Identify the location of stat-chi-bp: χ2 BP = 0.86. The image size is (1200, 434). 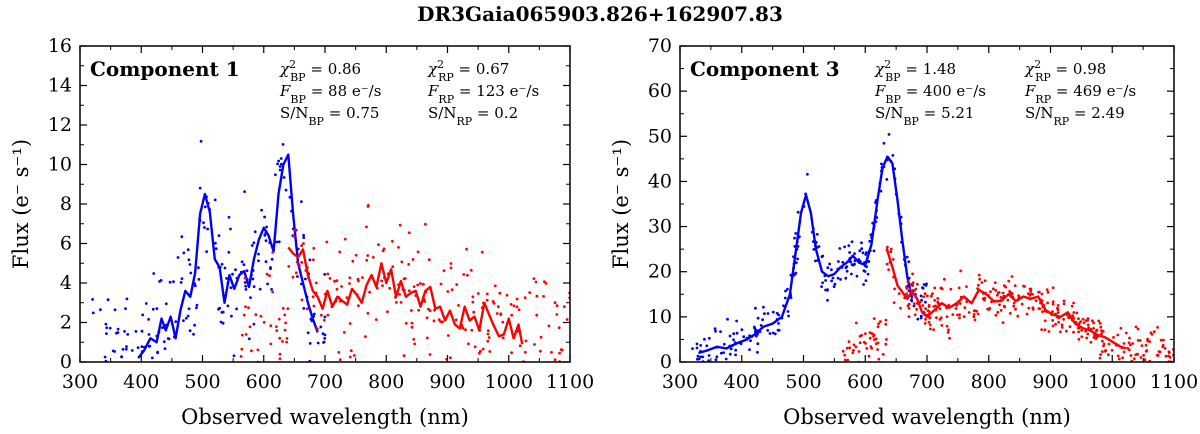
(320, 71).